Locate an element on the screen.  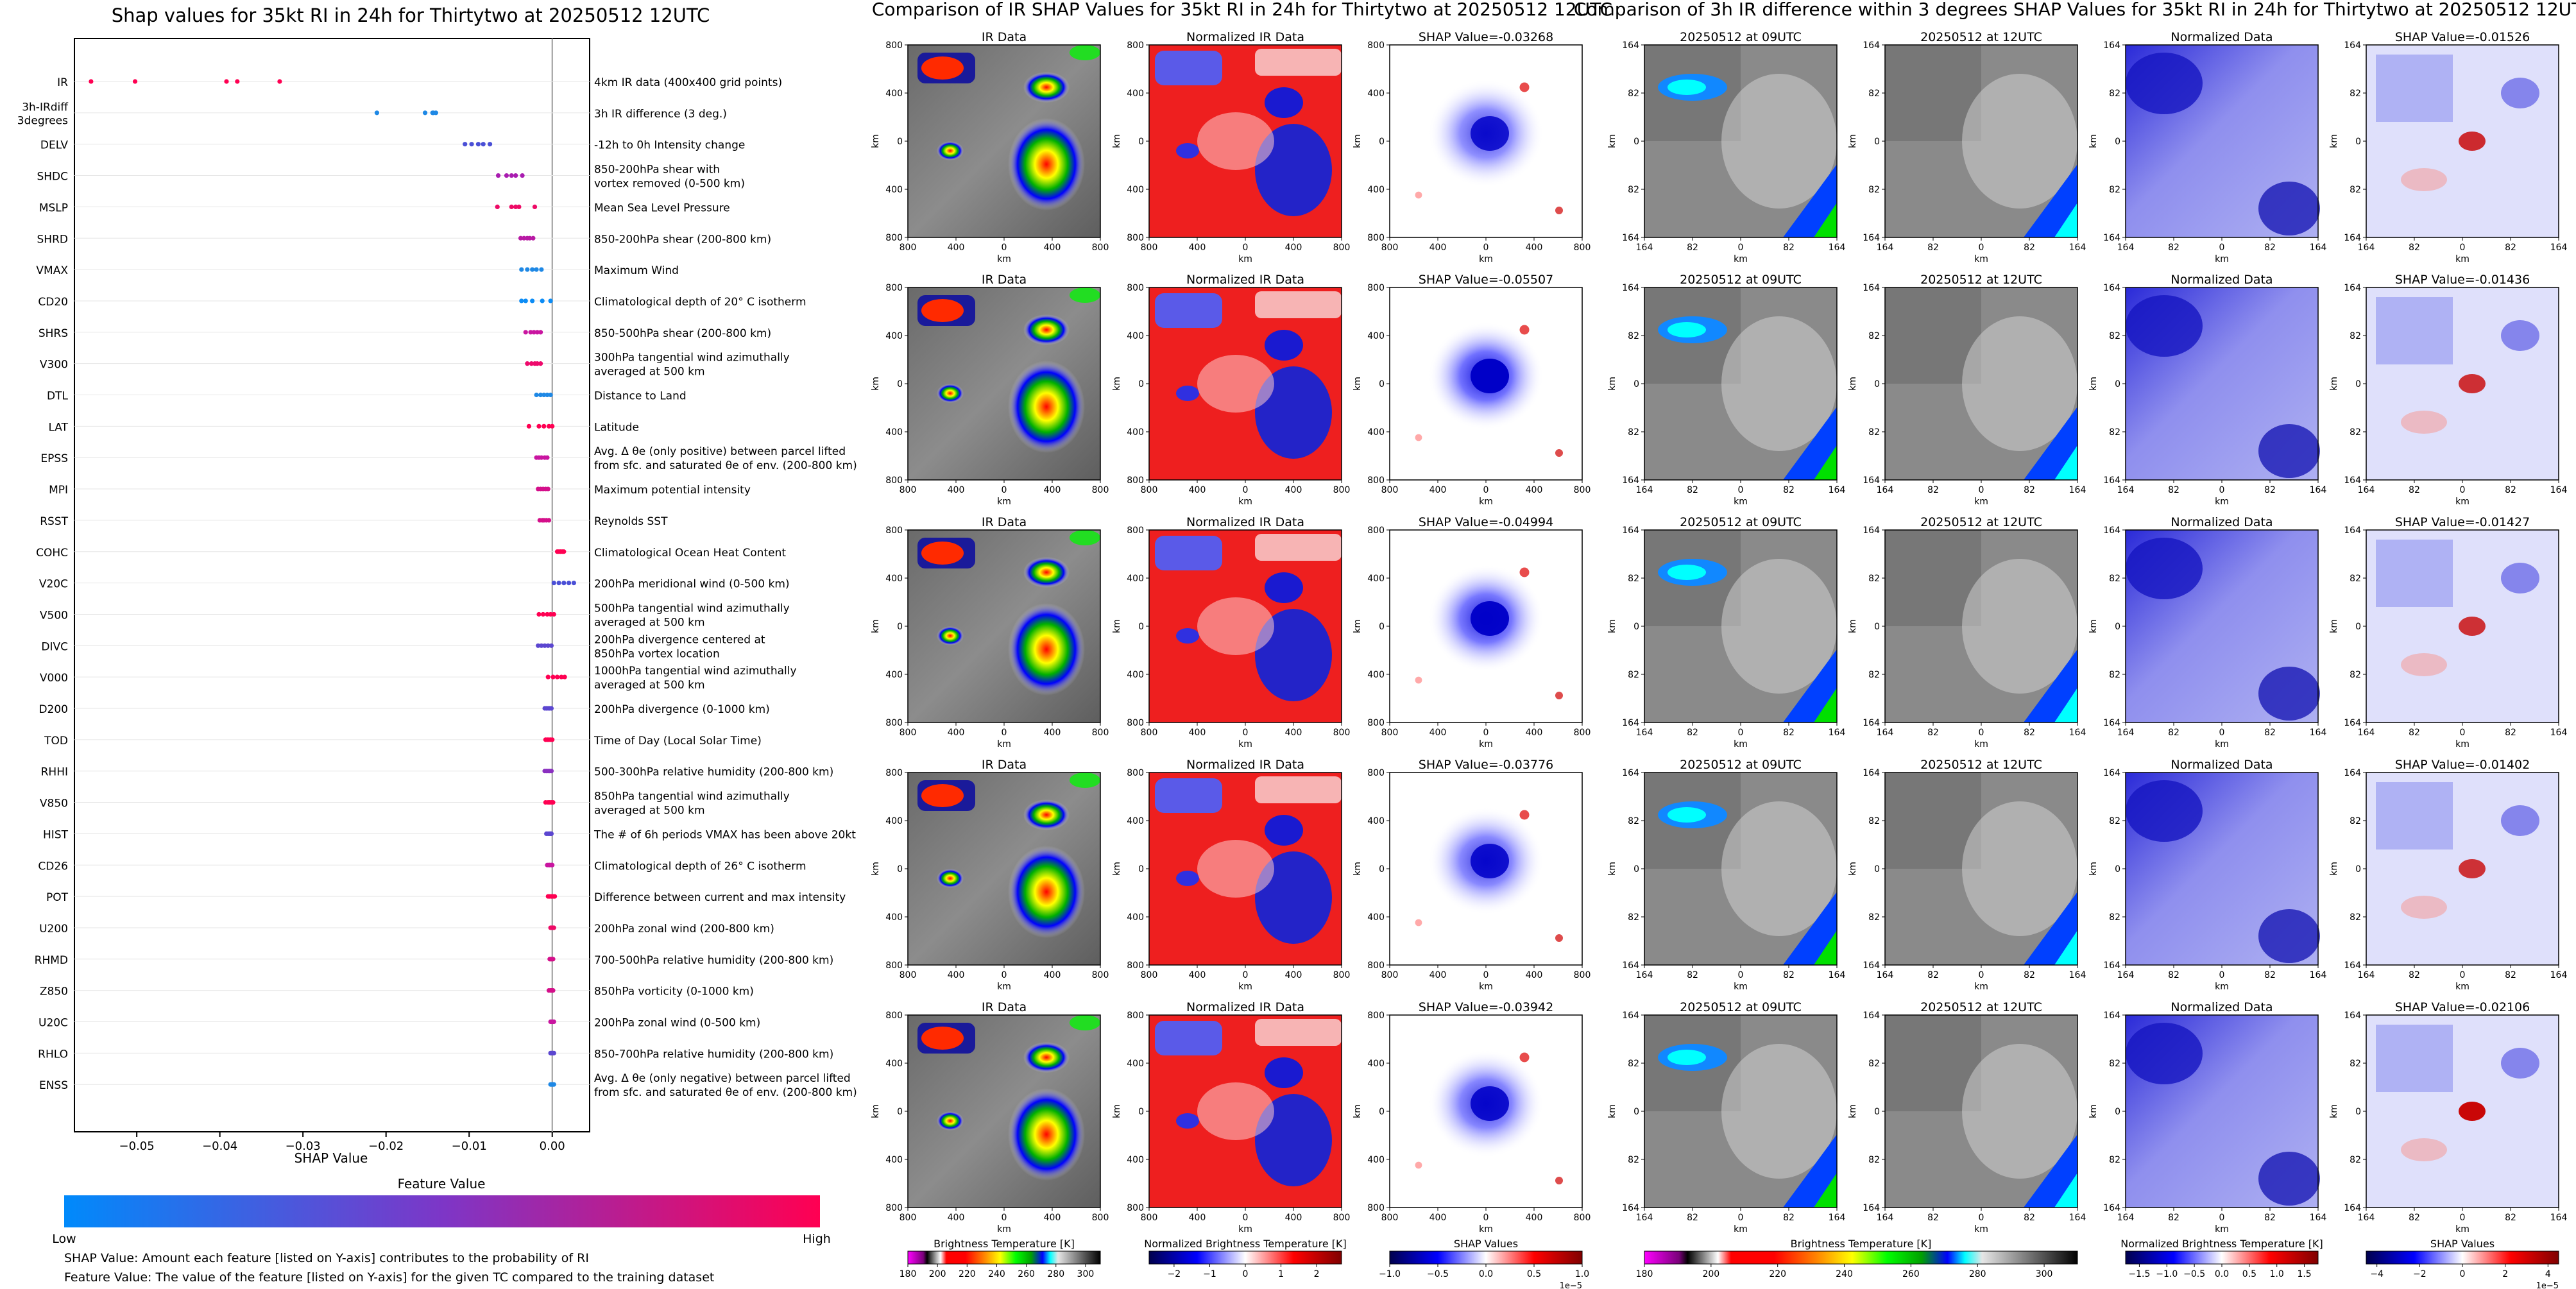
feature-name: SHRS is located at coordinates (53, 333).